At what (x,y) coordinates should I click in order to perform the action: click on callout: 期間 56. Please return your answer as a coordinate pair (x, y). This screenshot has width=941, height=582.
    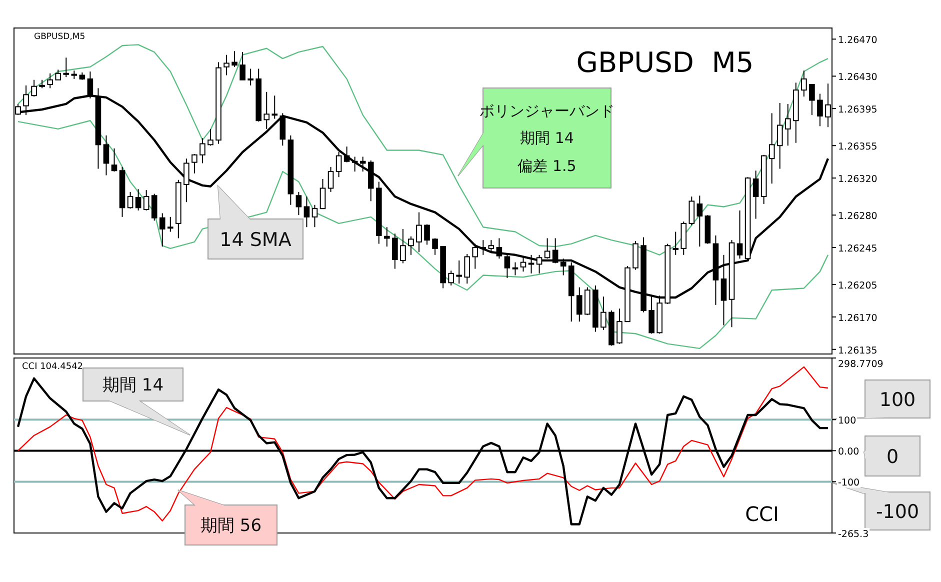
    Looking at the image, I should click on (228, 518).